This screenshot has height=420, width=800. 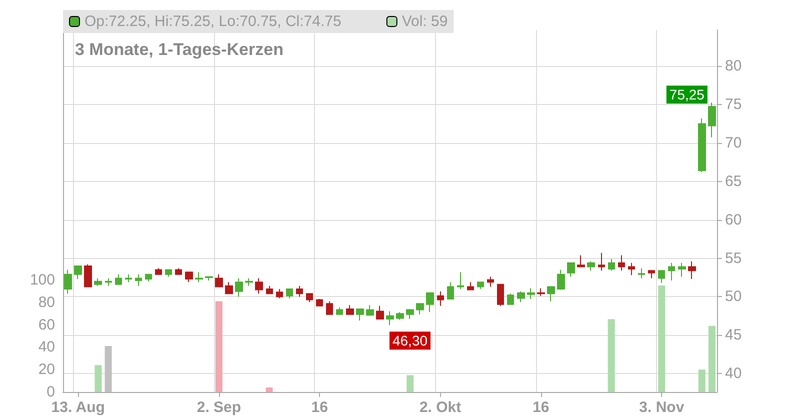 What do you see at coordinates (425, 21) in the screenshot?
I see `legend-label: Vol: 59` at bounding box center [425, 21].